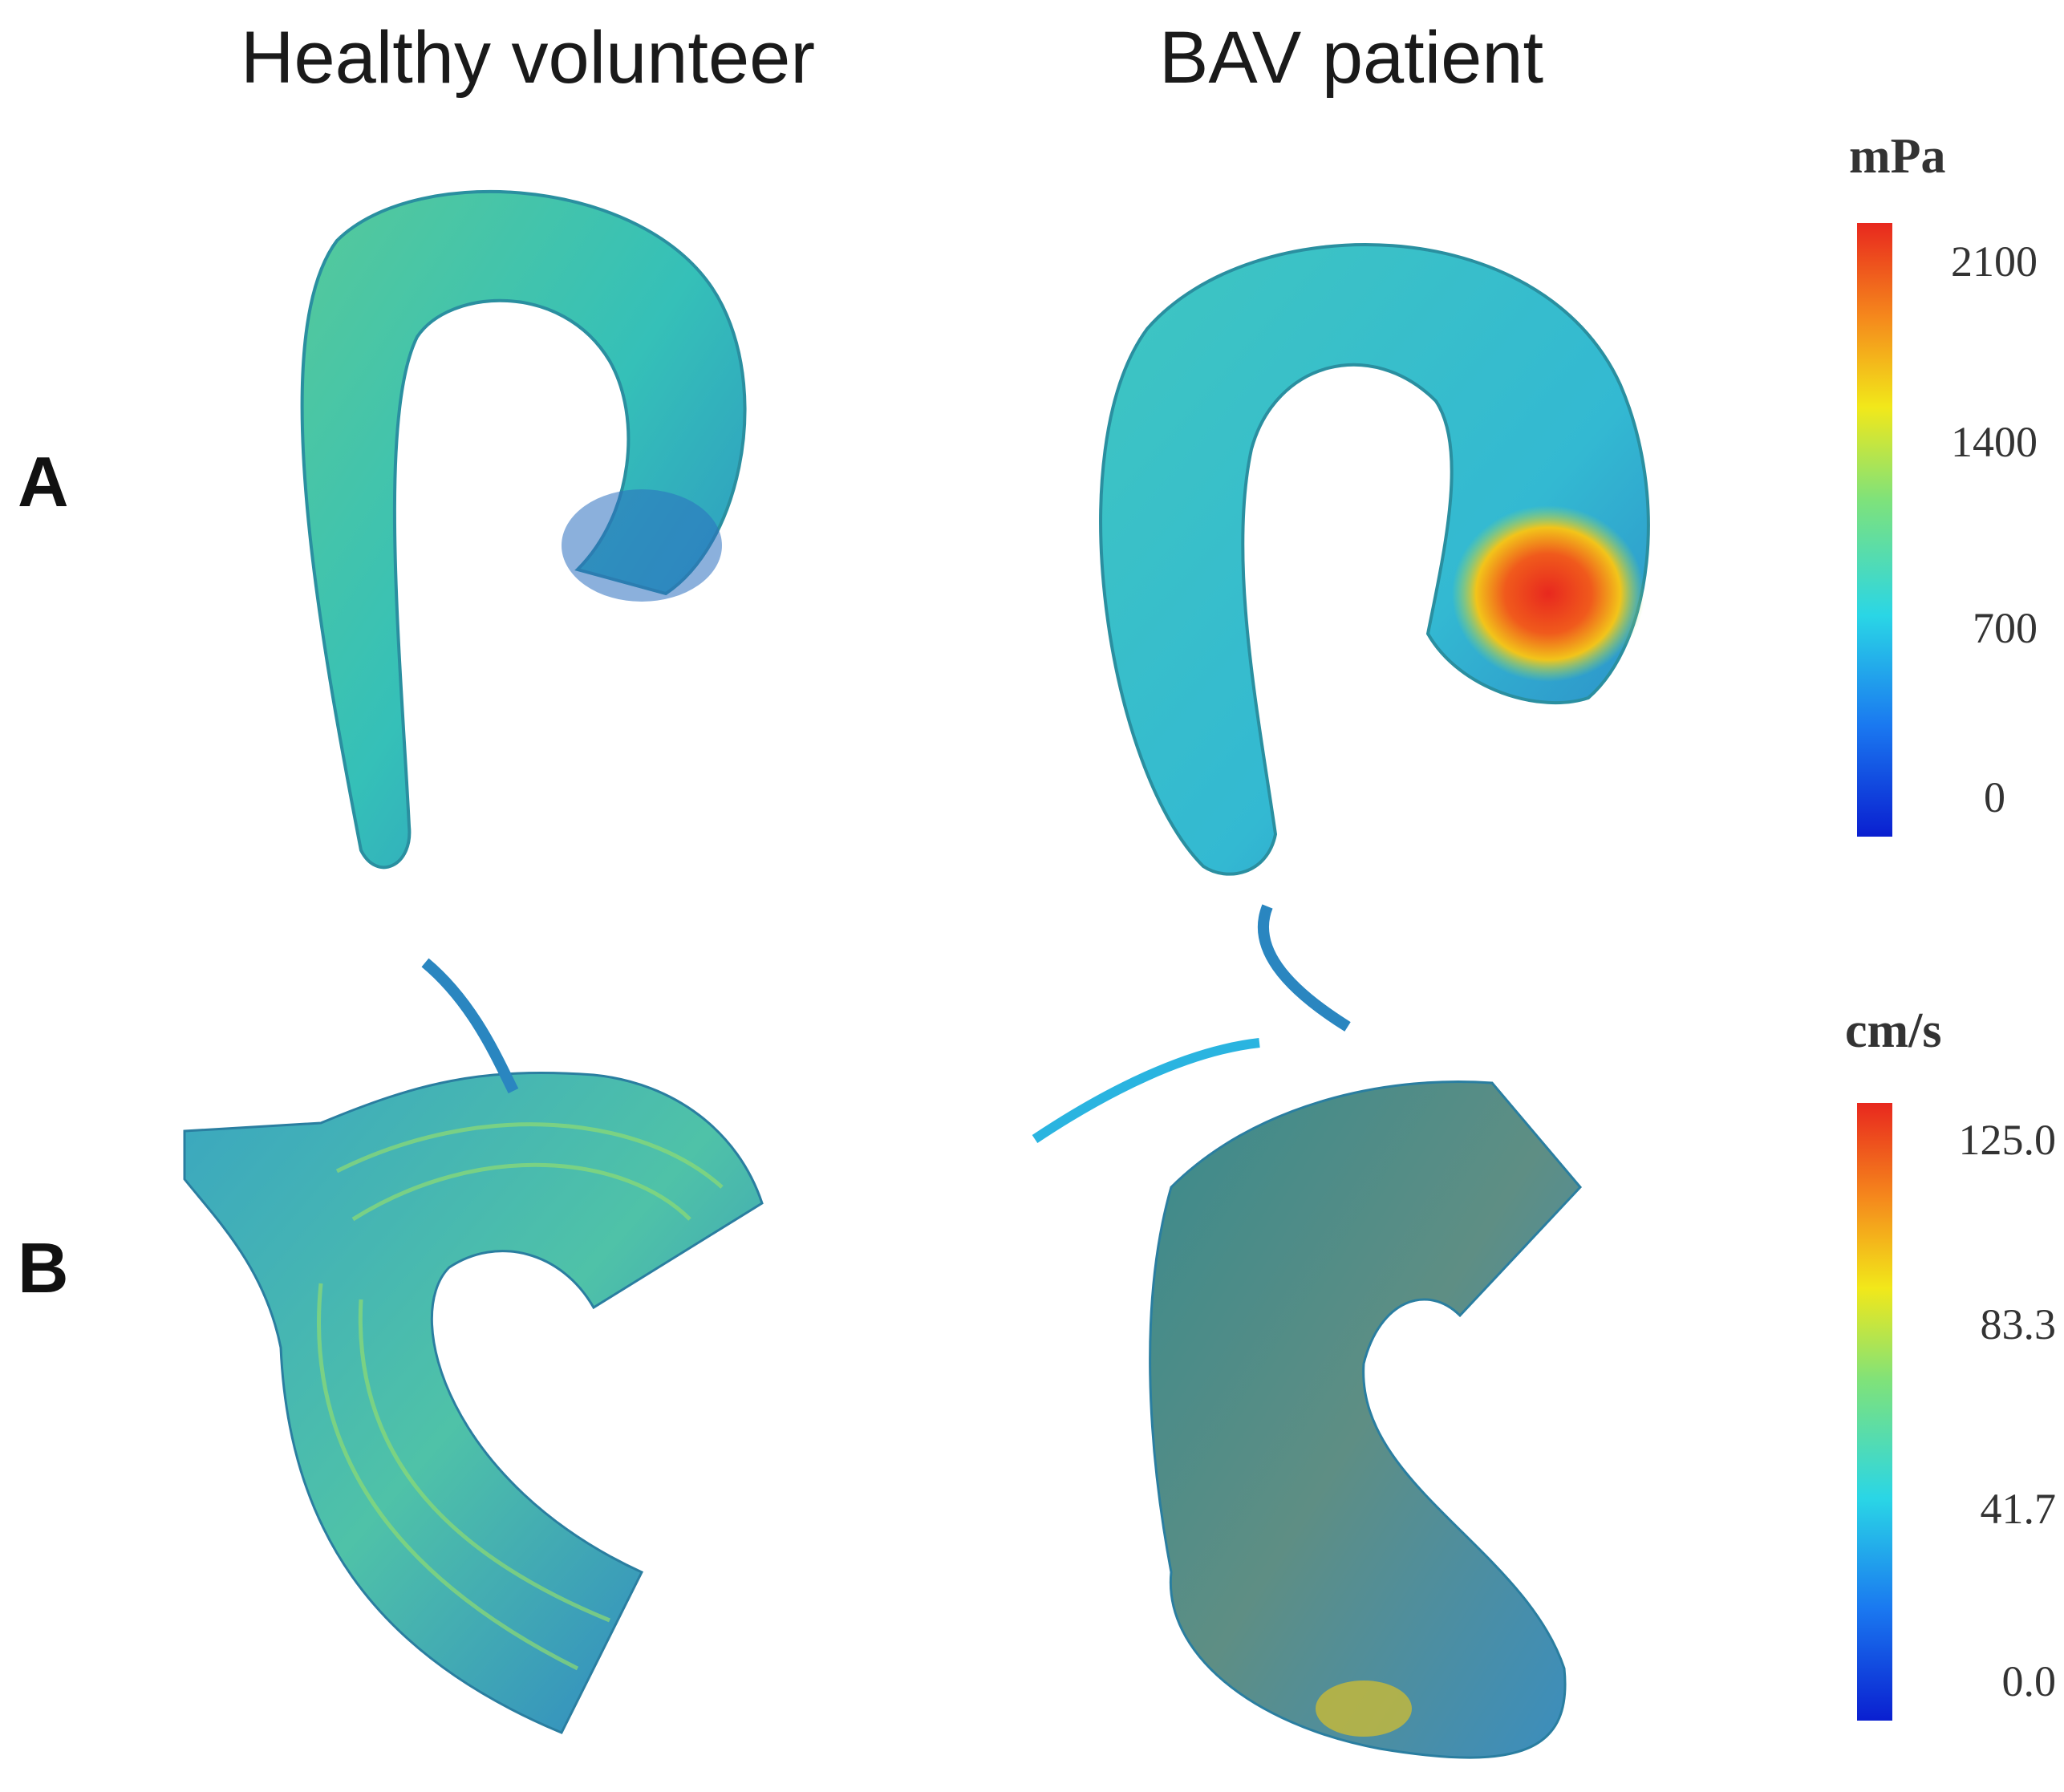  Describe the element at coordinates (523, 529) in the screenshot. I see `aorta-healthy-wss` at that location.